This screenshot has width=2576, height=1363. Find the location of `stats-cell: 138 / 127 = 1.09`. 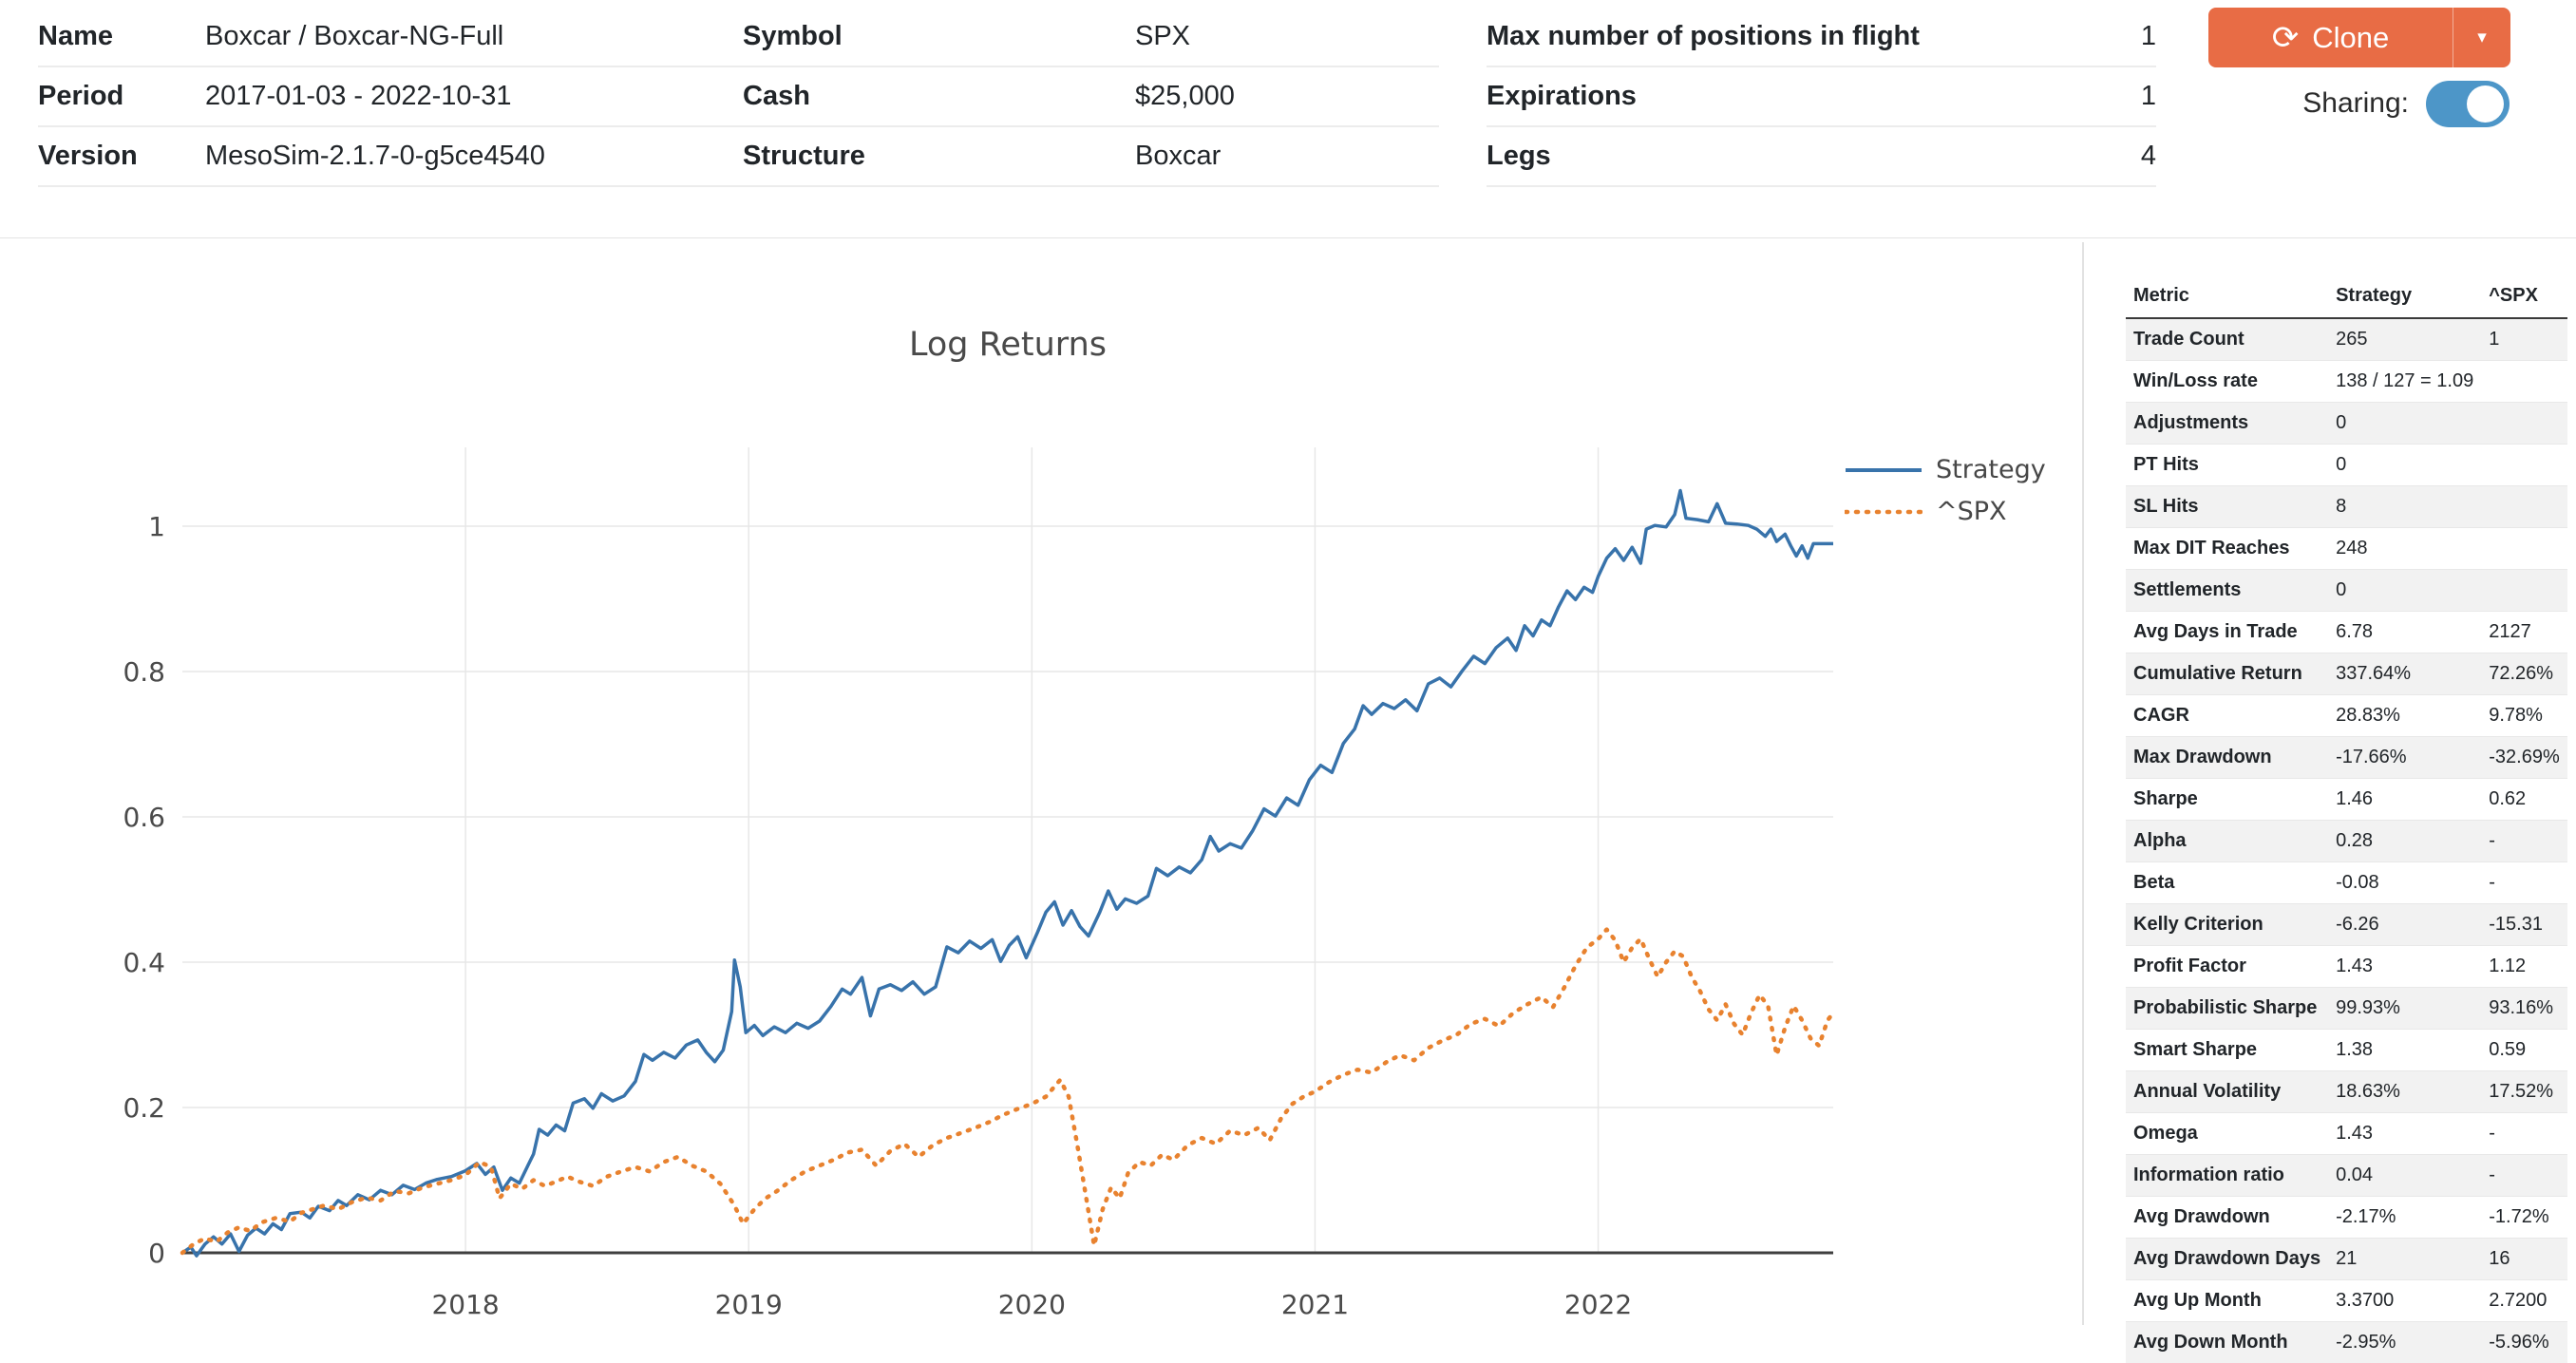

stats-cell: 138 / 127 = 1.09 is located at coordinates (2404, 382).